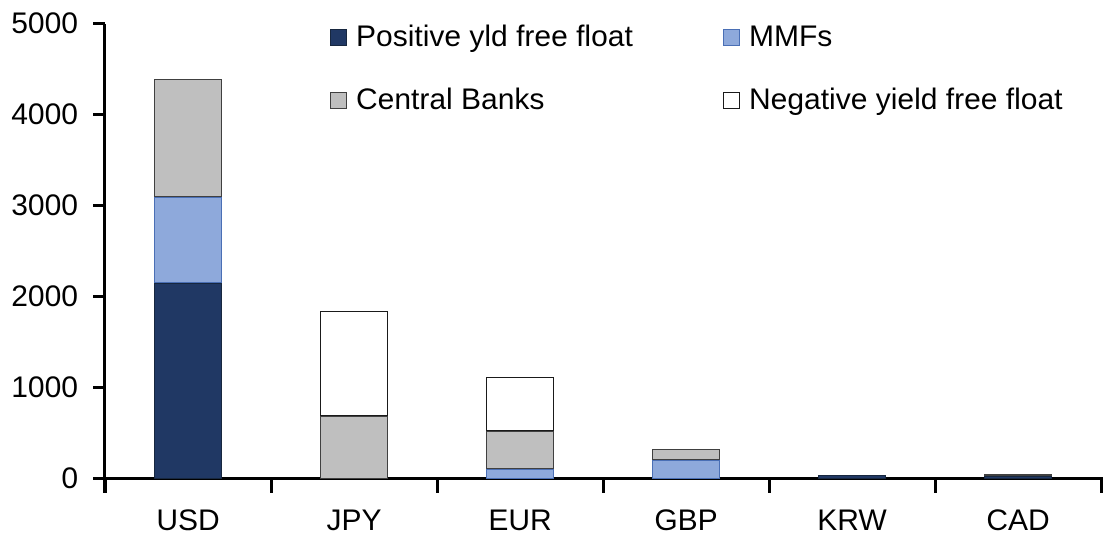 The width and height of the screenshot is (1109, 556). What do you see at coordinates (852, 477) in the screenshot?
I see `bar-krw-positive-yld-free-float` at bounding box center [852, 477].